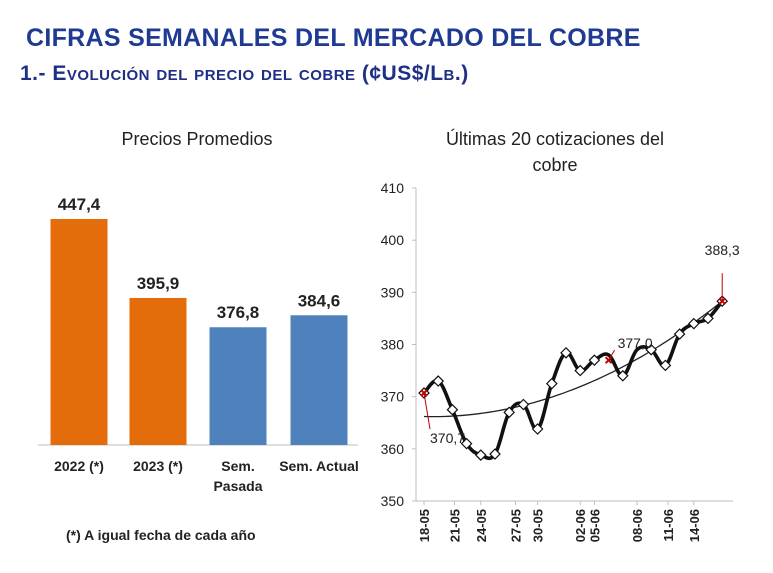 Image resolution: width=773 pixels, height=573 pixels. What do you see at coordinates (393, 240) in the screenshot?
I see `y-tick-label-400: 400` at bounding box center [393, 240].